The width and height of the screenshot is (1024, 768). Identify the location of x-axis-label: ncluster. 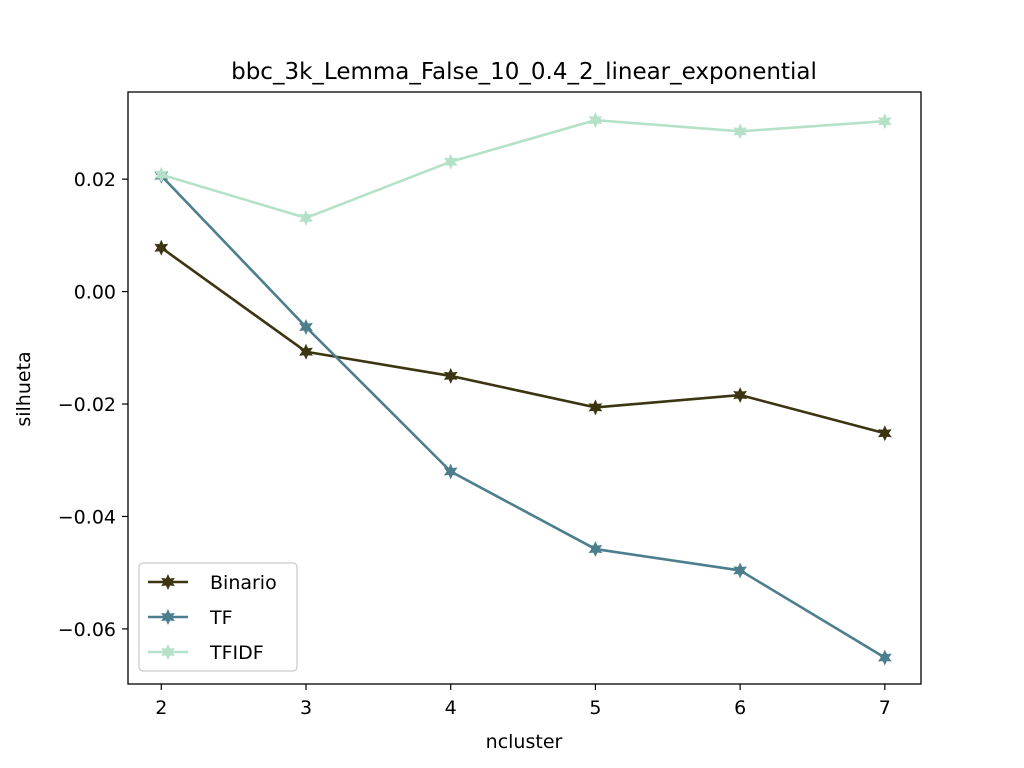
(524, 742).